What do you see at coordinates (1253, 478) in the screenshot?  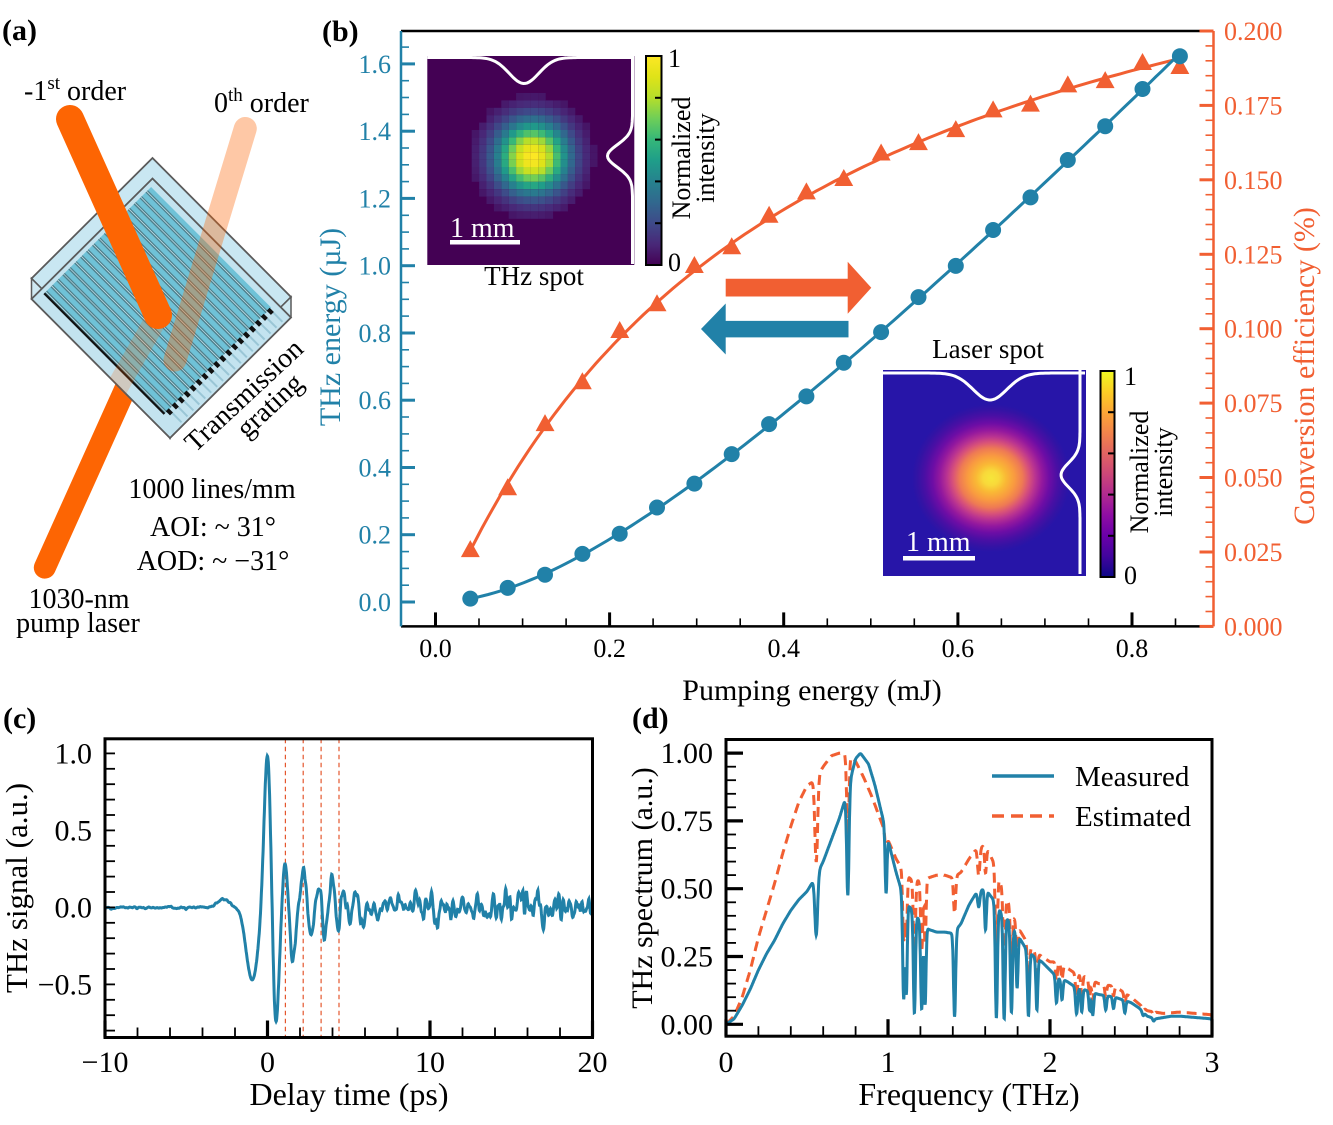 I see `svg-text: 0.050` at bounding box center [1253, 478].